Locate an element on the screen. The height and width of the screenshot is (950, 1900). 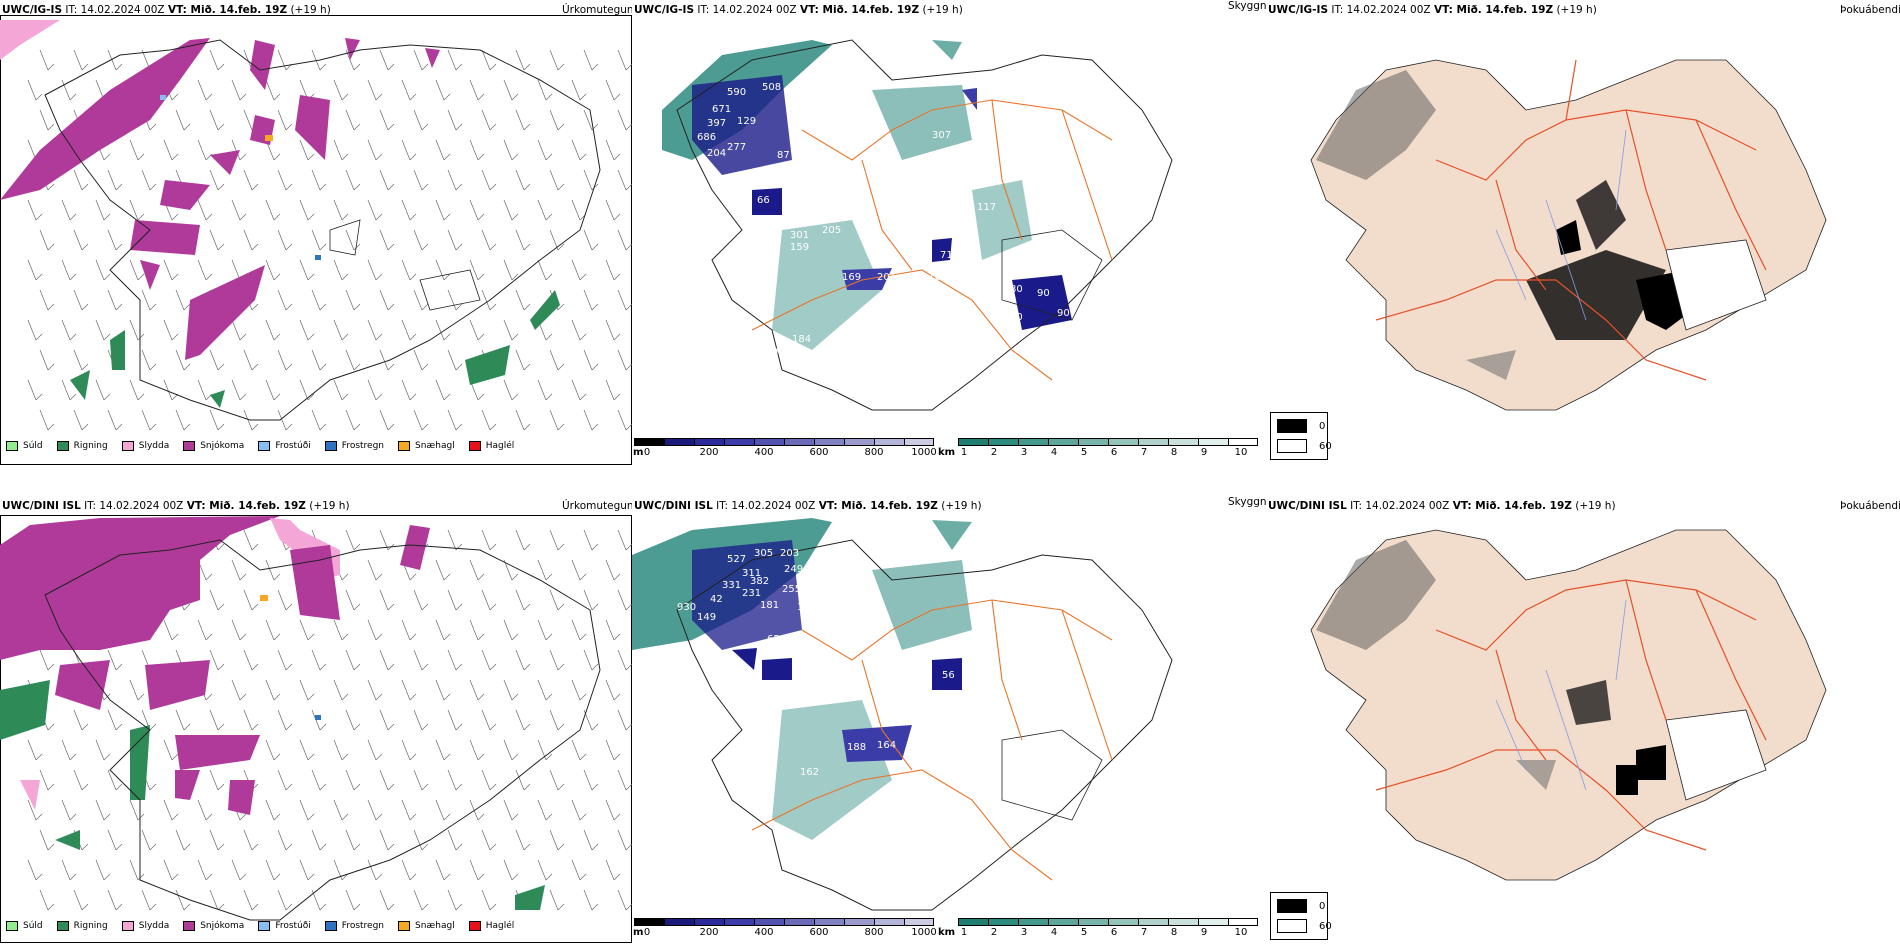
glacier is located at coordinates (1716, 755).